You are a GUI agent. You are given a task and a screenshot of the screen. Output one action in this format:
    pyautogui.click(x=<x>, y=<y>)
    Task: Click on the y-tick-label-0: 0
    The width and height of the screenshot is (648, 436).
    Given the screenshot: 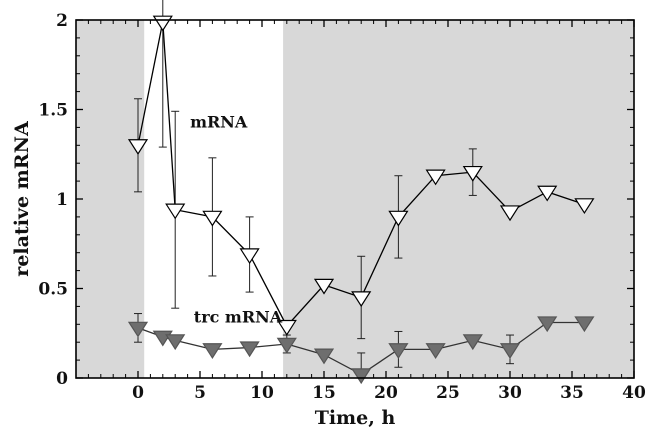 What is the action you would take?
    pyautogui.click(x=62, y=379)
    